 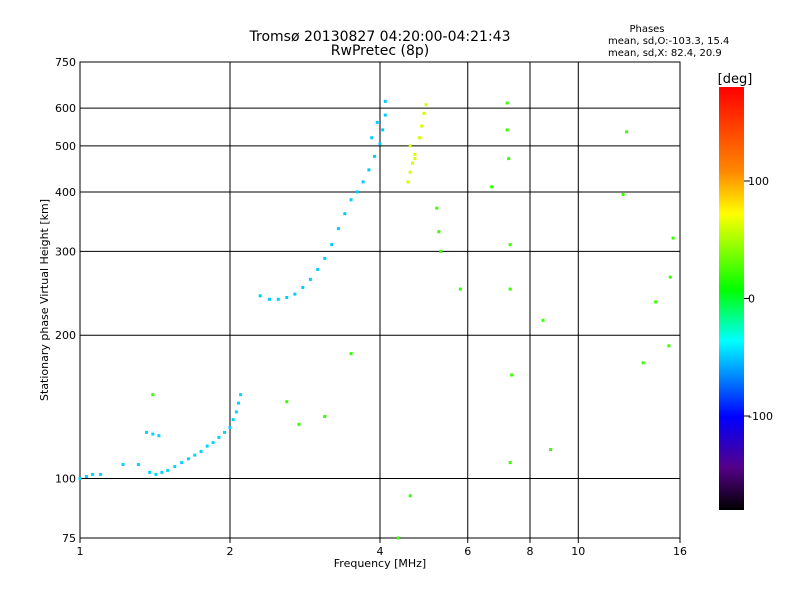 What do you see at coordinates (758, 181) in the screenshot?
I see `colorbar-tick-label: 100` at bounding box center [758, 181].